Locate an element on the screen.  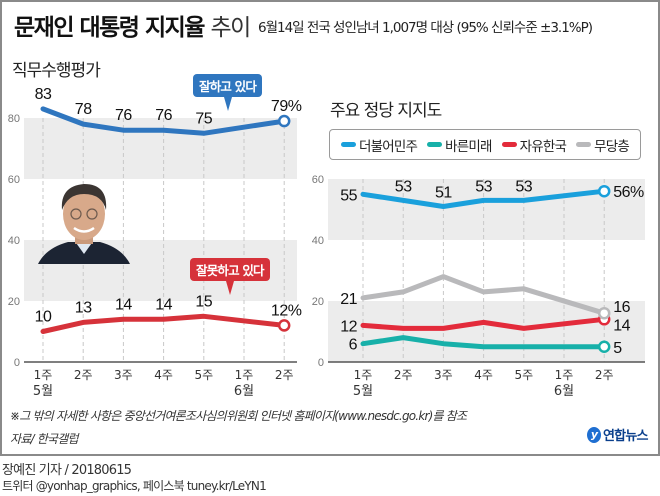
party-legend: 더불어민주 바른미래 자유한국 무당층 is located at coordinates (485, 144).